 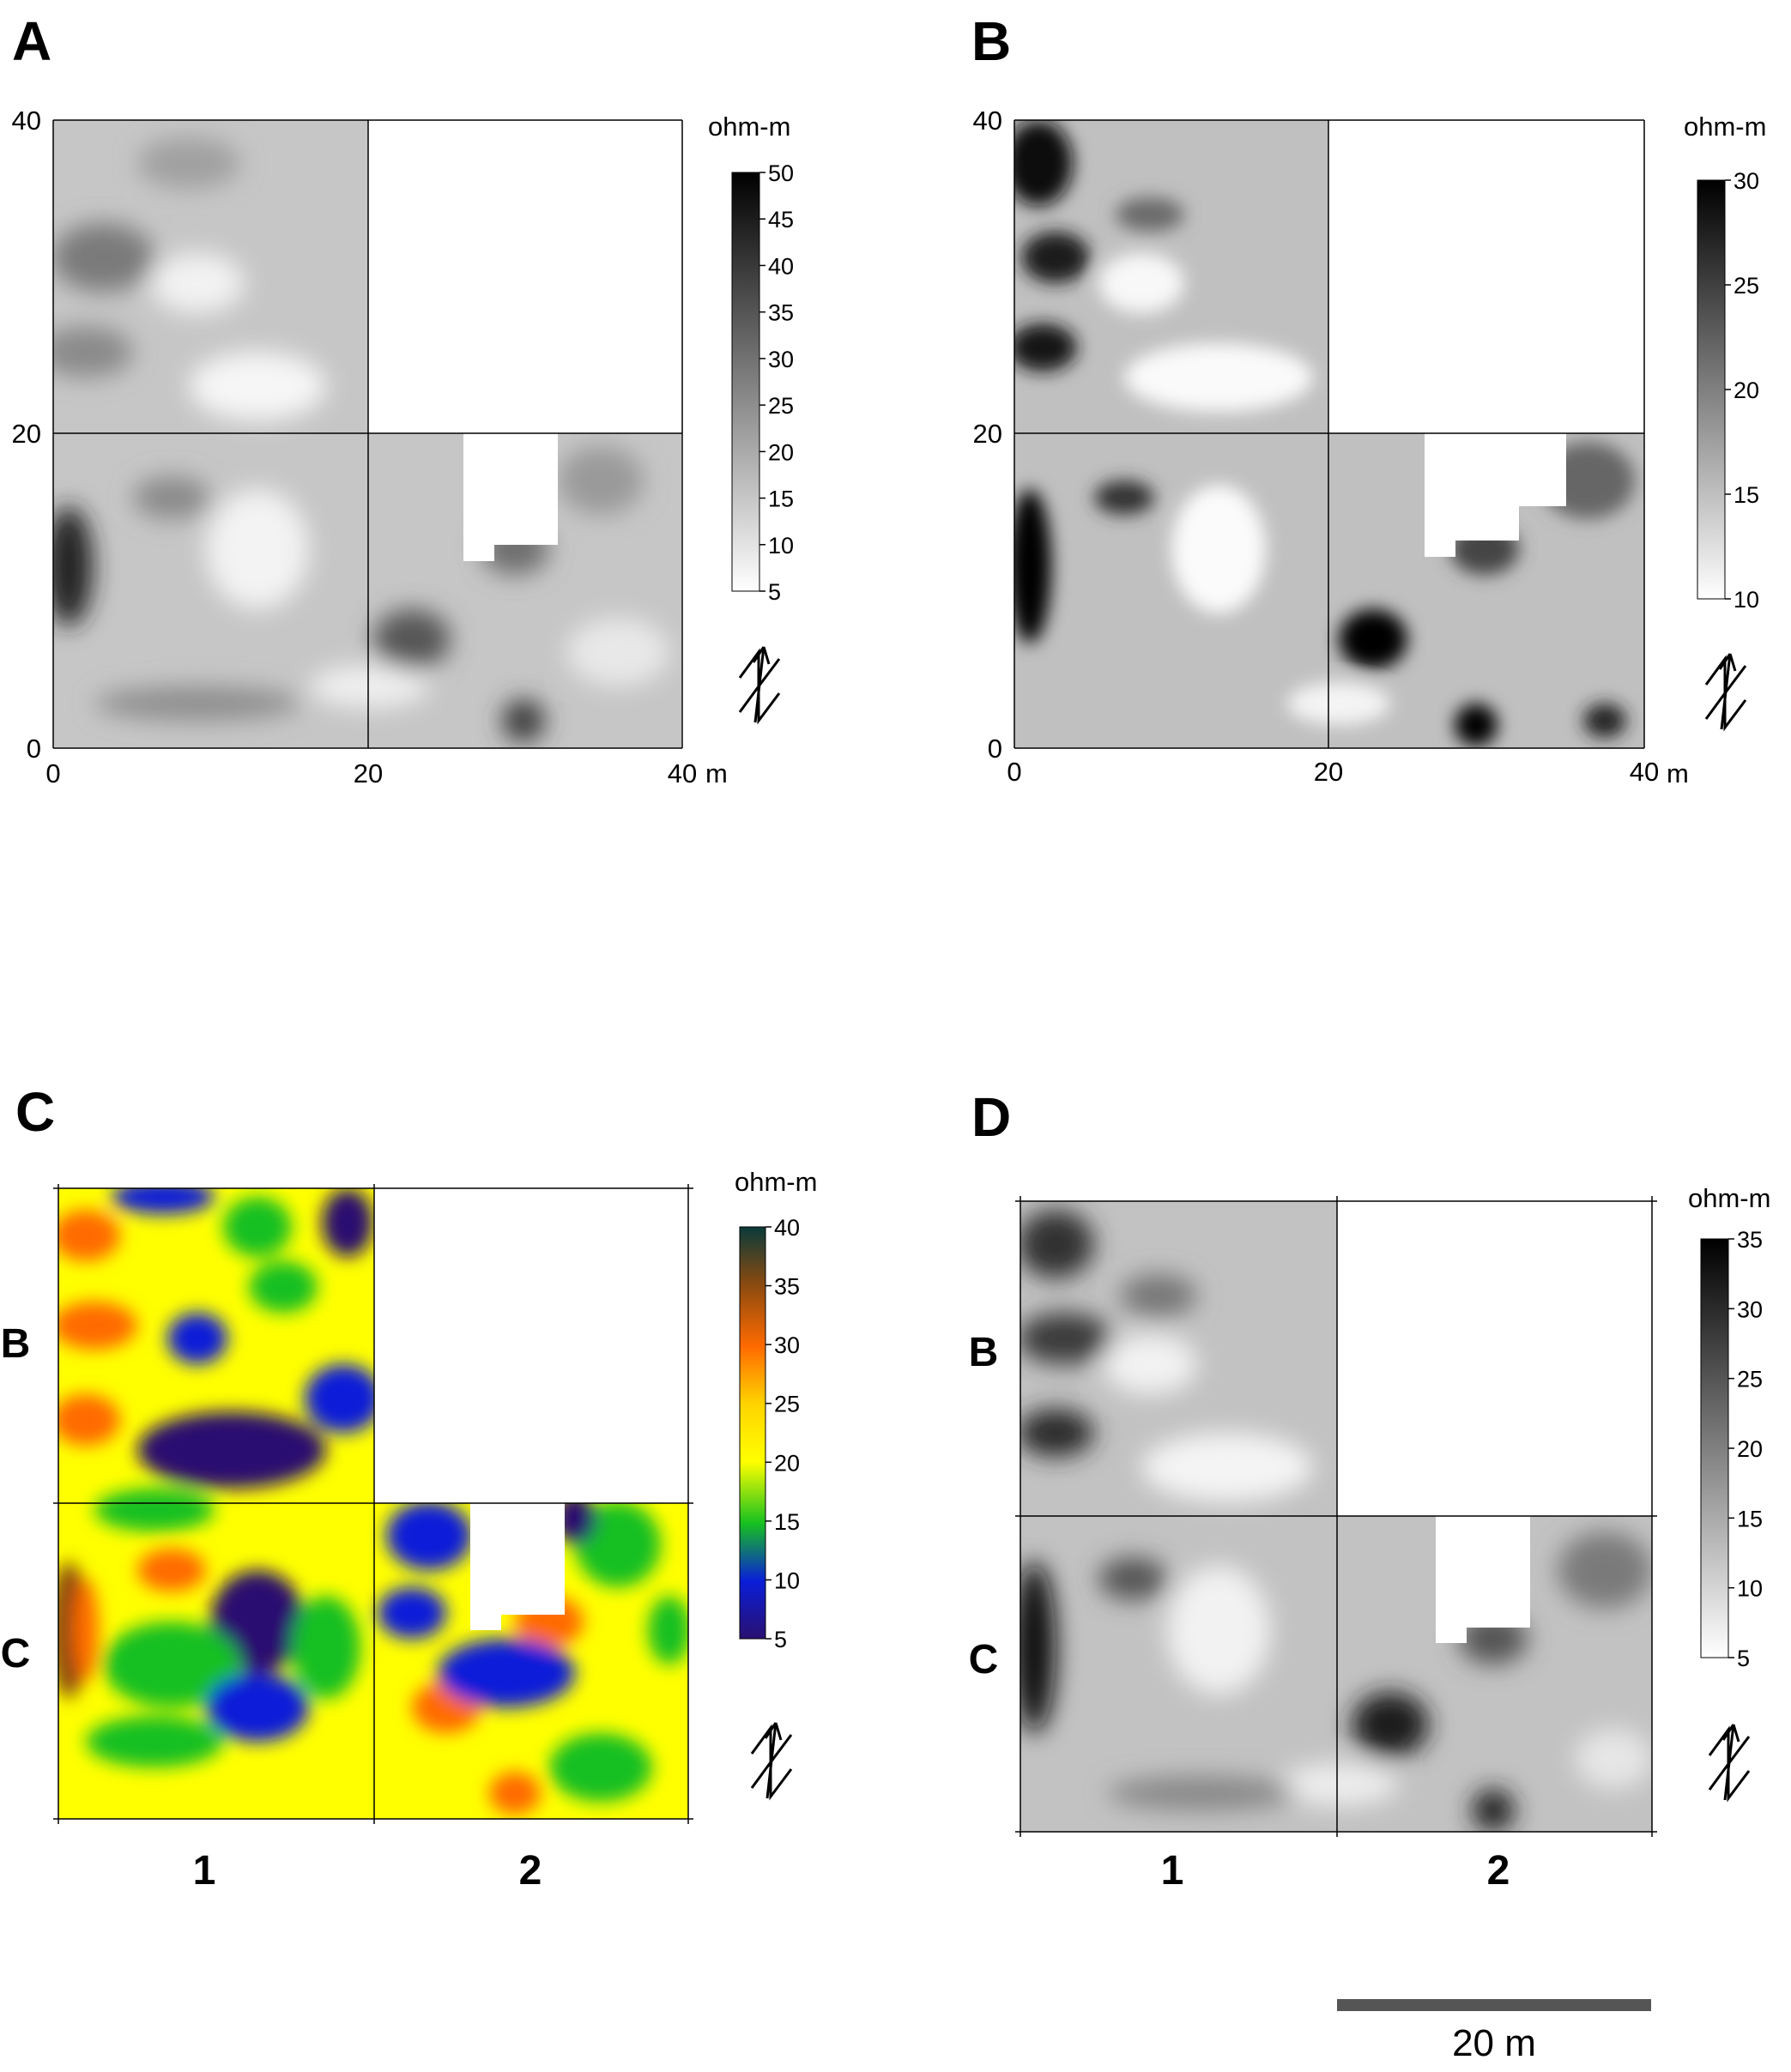 I want to click on heatmap-c, so click(x=373, y=1503).